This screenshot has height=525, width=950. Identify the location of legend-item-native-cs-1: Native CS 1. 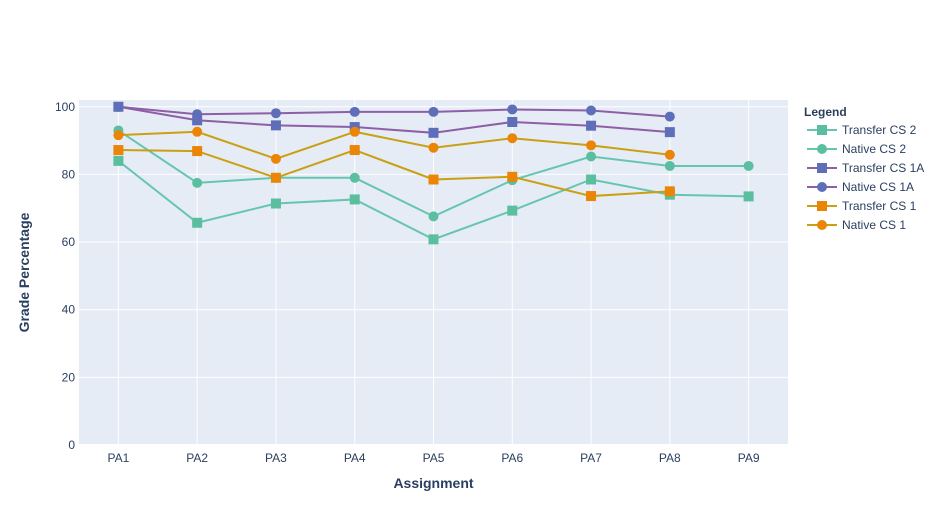
(856, 225).